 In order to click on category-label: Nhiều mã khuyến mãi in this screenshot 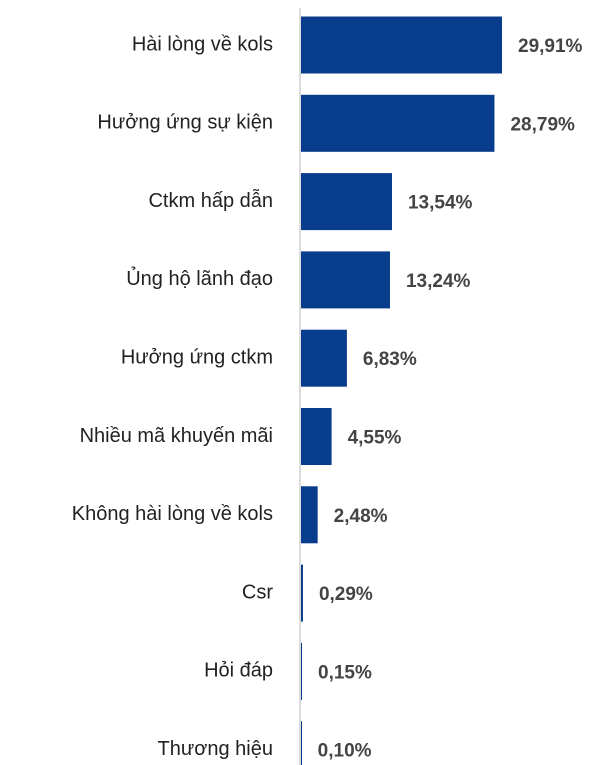, I will do `click(176, 436)`.